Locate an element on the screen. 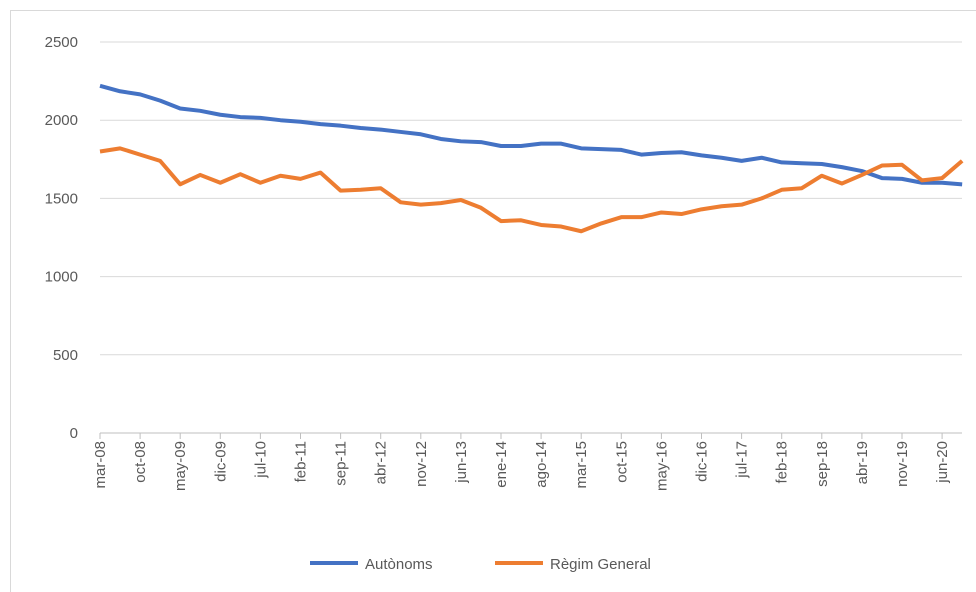 The width and height of the screenshot is (976, 592). x-tick-label: may-09 is located at coordinates (180, 466).